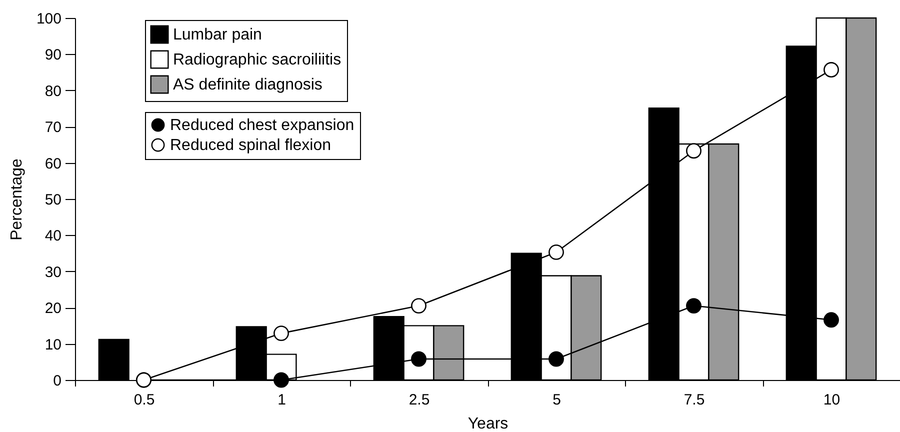 The width and height of the screenshot is (900, 432). What do you see at coordinates (257, 60) in the screenshot?
I see `legend-label: Radiographic sacroiliitis` at bounding box center [257, 60].